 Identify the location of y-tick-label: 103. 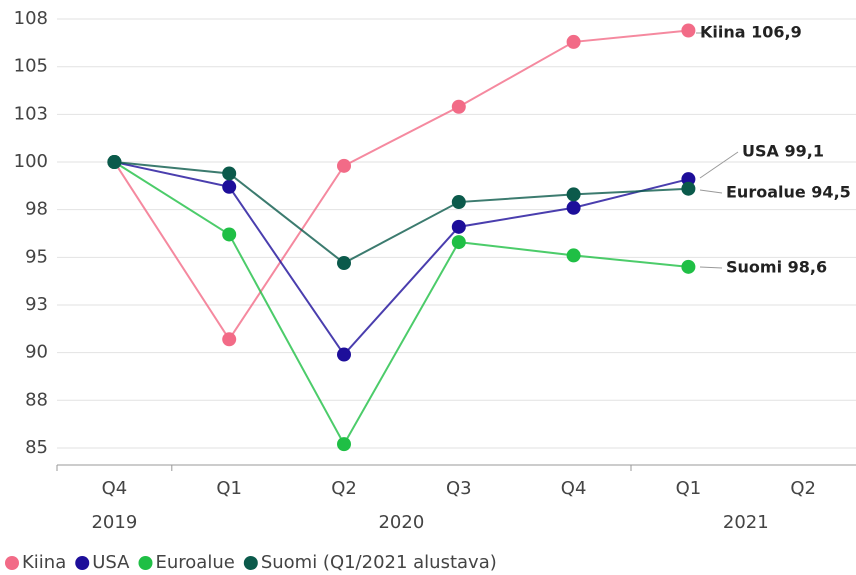
(31, 113).